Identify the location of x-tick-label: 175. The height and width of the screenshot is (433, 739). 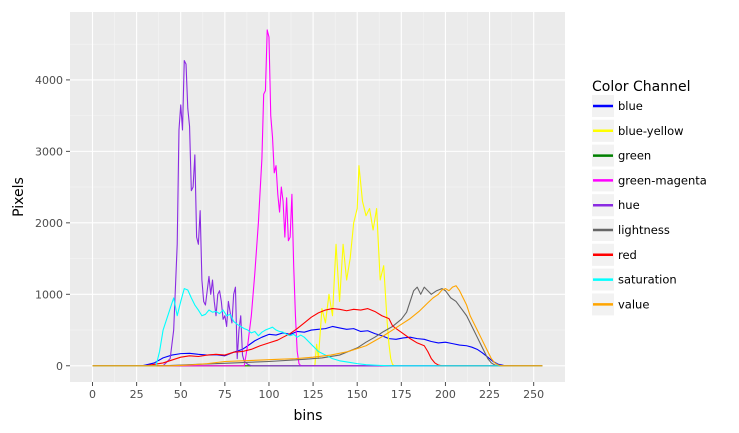
(401, 394).